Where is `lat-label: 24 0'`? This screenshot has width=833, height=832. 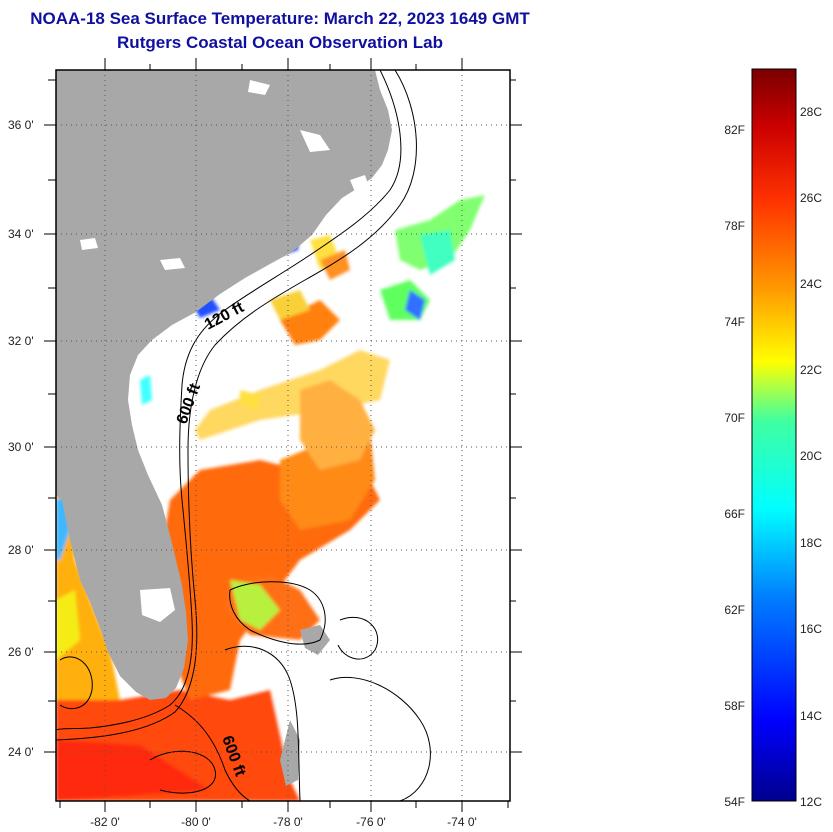
lat-label: 24 0' is located at coordinates (21, 752).